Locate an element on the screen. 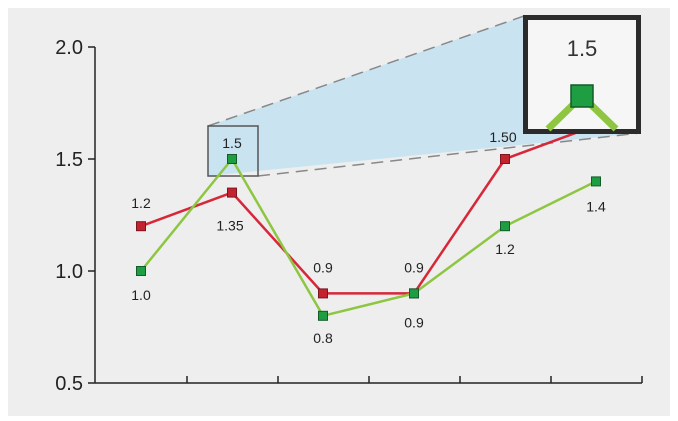 Image resolution: width=678 pixels, height=421 pixels. y-tick-label: 2.0 is located at coordinates (69, 48).